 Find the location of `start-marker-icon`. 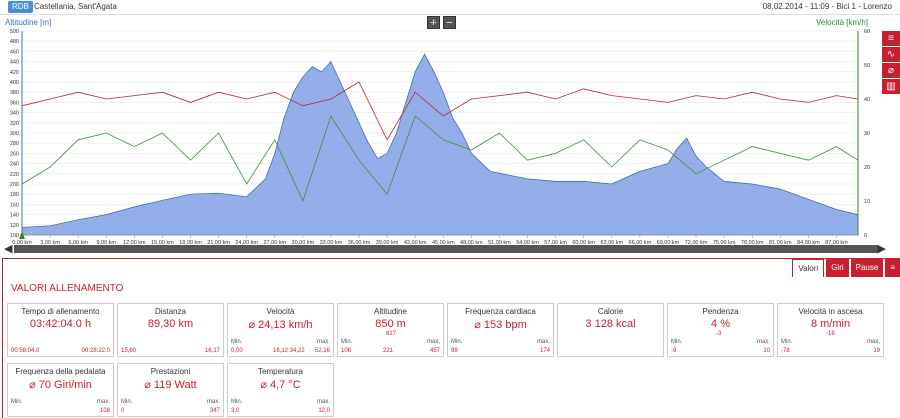

start-marker-icon is located at coordinates (22, 235).